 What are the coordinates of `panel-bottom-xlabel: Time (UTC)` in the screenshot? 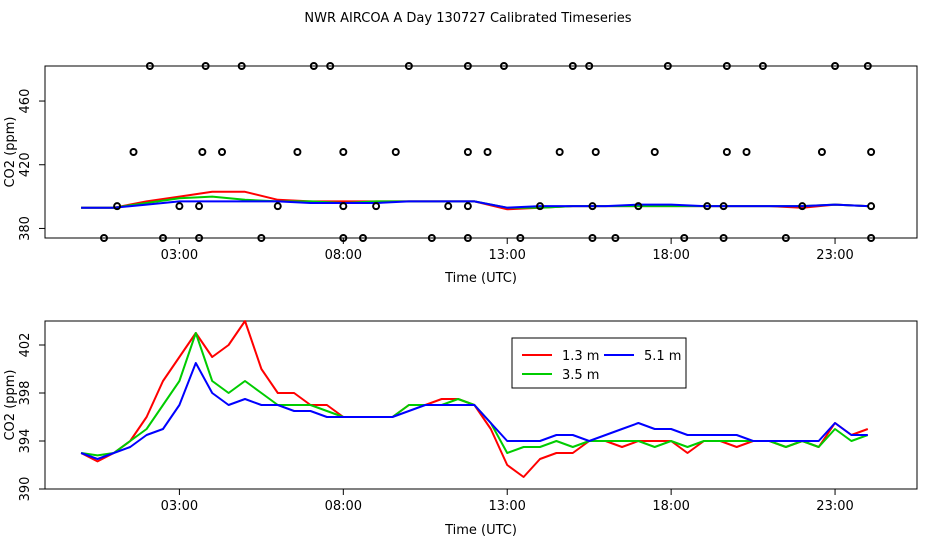 It's located at (480, 530).